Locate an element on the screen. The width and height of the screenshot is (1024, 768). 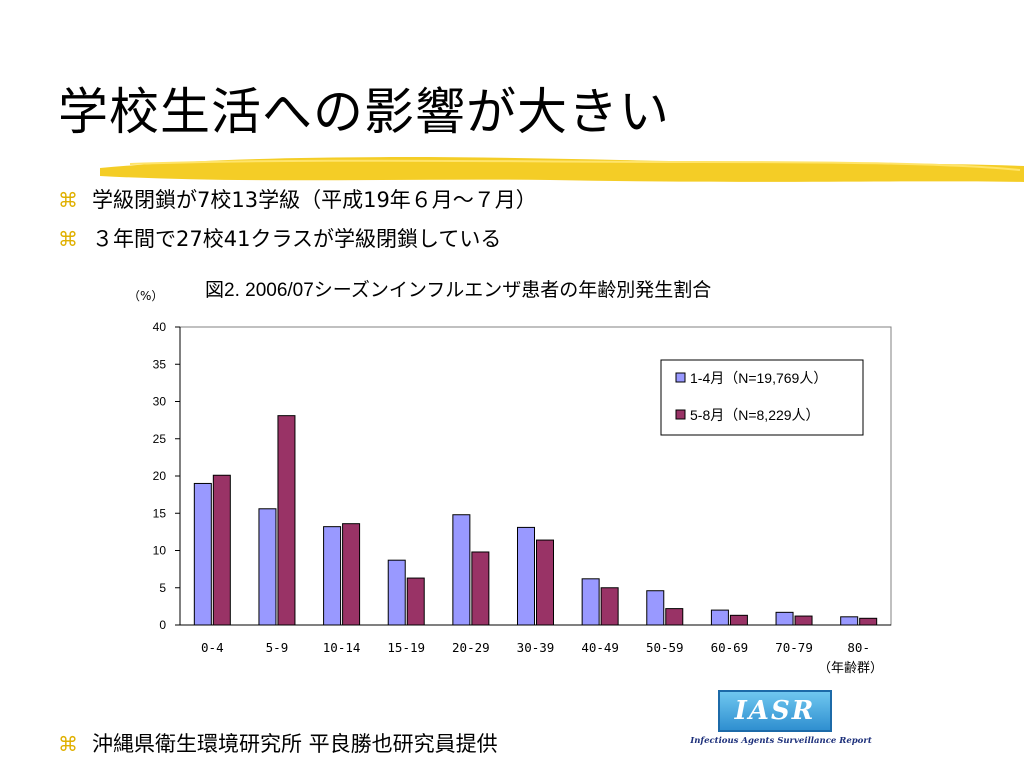
y-axis: 0 5 10 15 20 25 30 35 40 is located at coordinates (167, 476).